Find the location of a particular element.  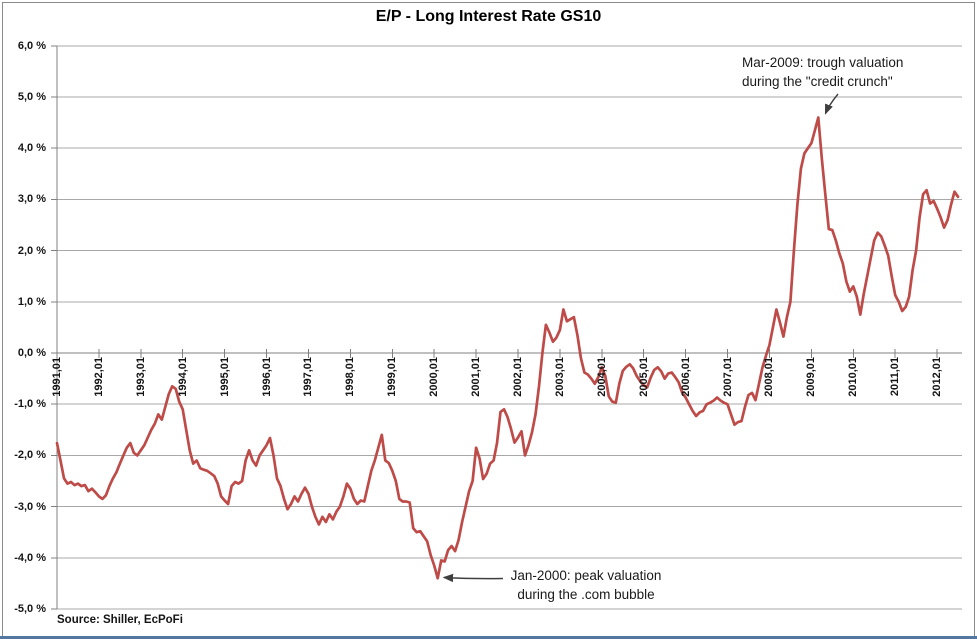

x-axis-label: 1992,01 is located at coordinates (98, 377).